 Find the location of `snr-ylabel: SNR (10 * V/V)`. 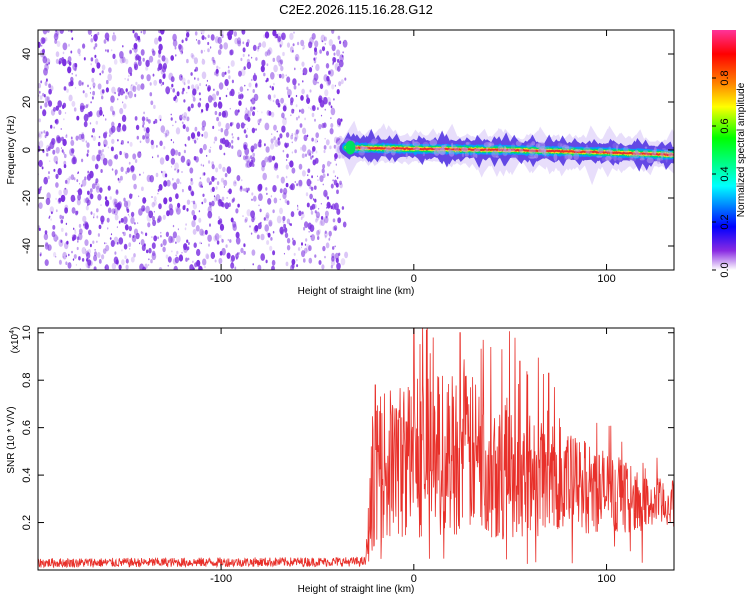

snr-ylabel: SNR (10 * V/V) is located at coordinates (11, 439).